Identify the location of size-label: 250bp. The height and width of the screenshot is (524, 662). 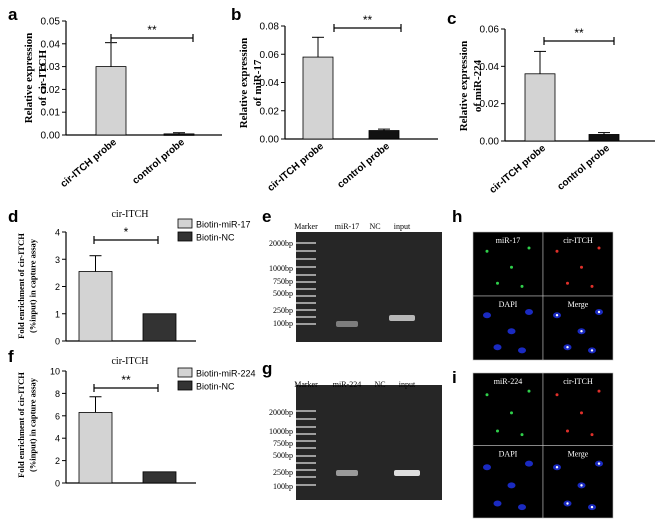
(283, 472).